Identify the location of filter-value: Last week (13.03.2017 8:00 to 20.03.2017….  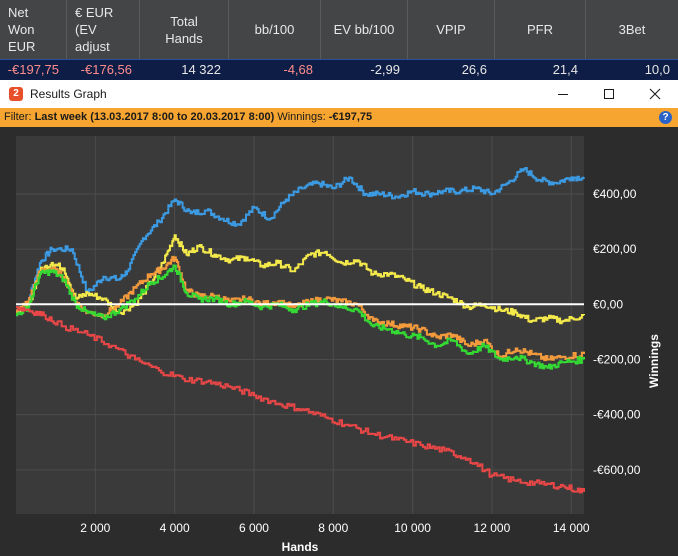
(154, 117).